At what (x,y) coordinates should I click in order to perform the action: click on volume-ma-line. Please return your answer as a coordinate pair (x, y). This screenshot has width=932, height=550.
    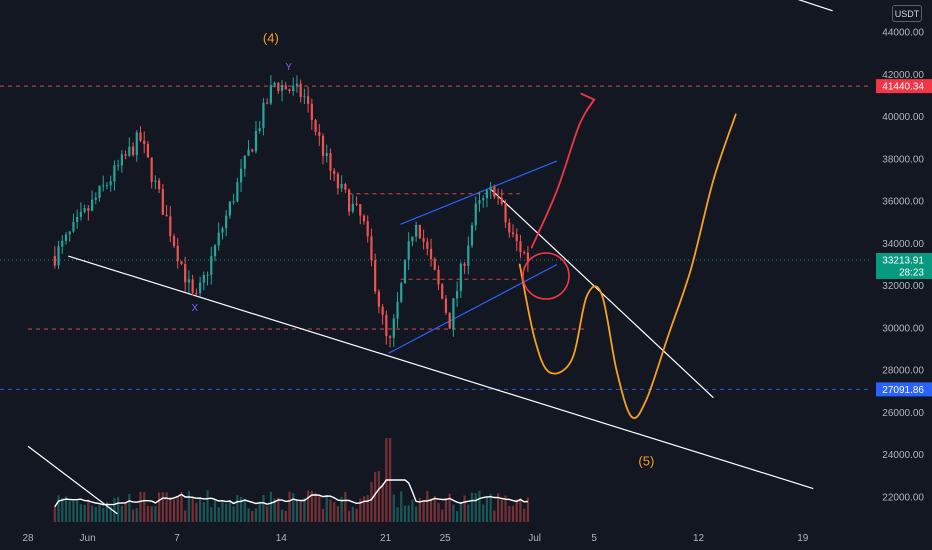
    Looking at the image, I should click on (291, 493).